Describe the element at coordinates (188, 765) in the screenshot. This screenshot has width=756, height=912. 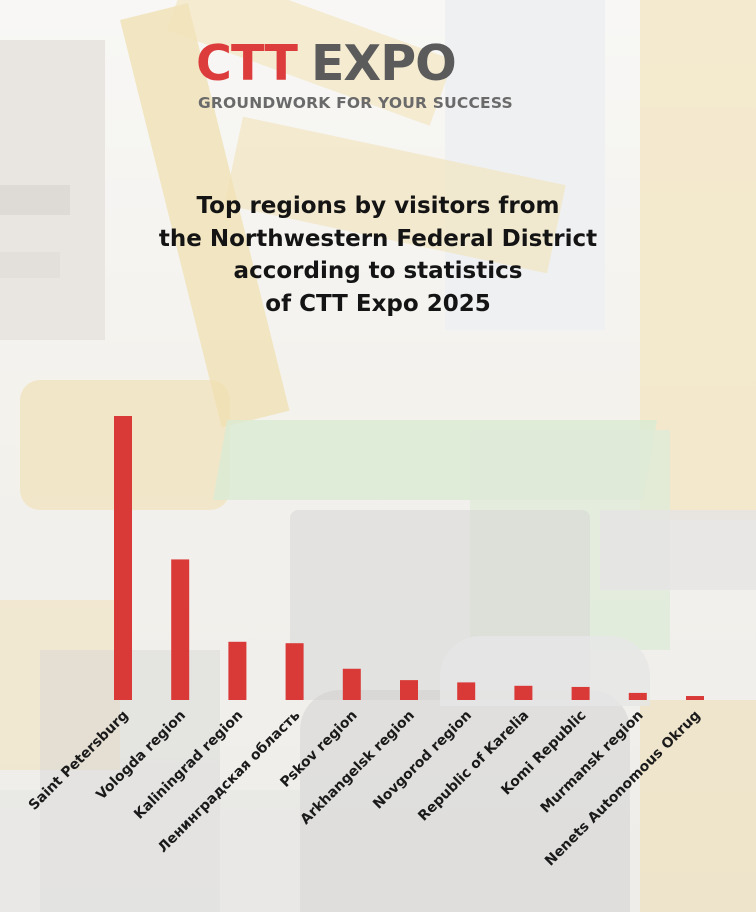
I see `category-label-2: Kaliningrad region` at that location.